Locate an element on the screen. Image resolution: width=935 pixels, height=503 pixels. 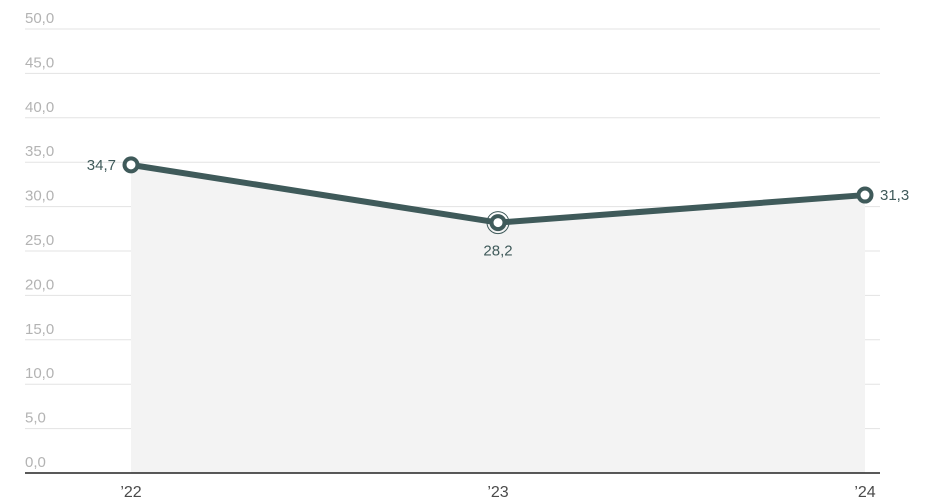
y-tick-label: 40,0 is located at coordinates (39, 107).